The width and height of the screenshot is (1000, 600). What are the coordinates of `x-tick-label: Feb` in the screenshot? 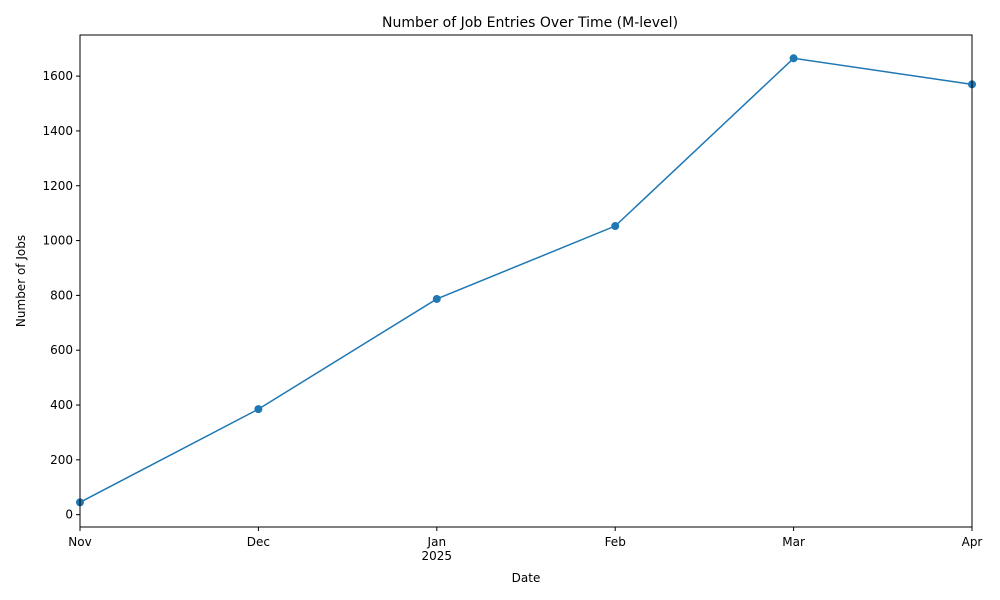 It's located at (615, 542).